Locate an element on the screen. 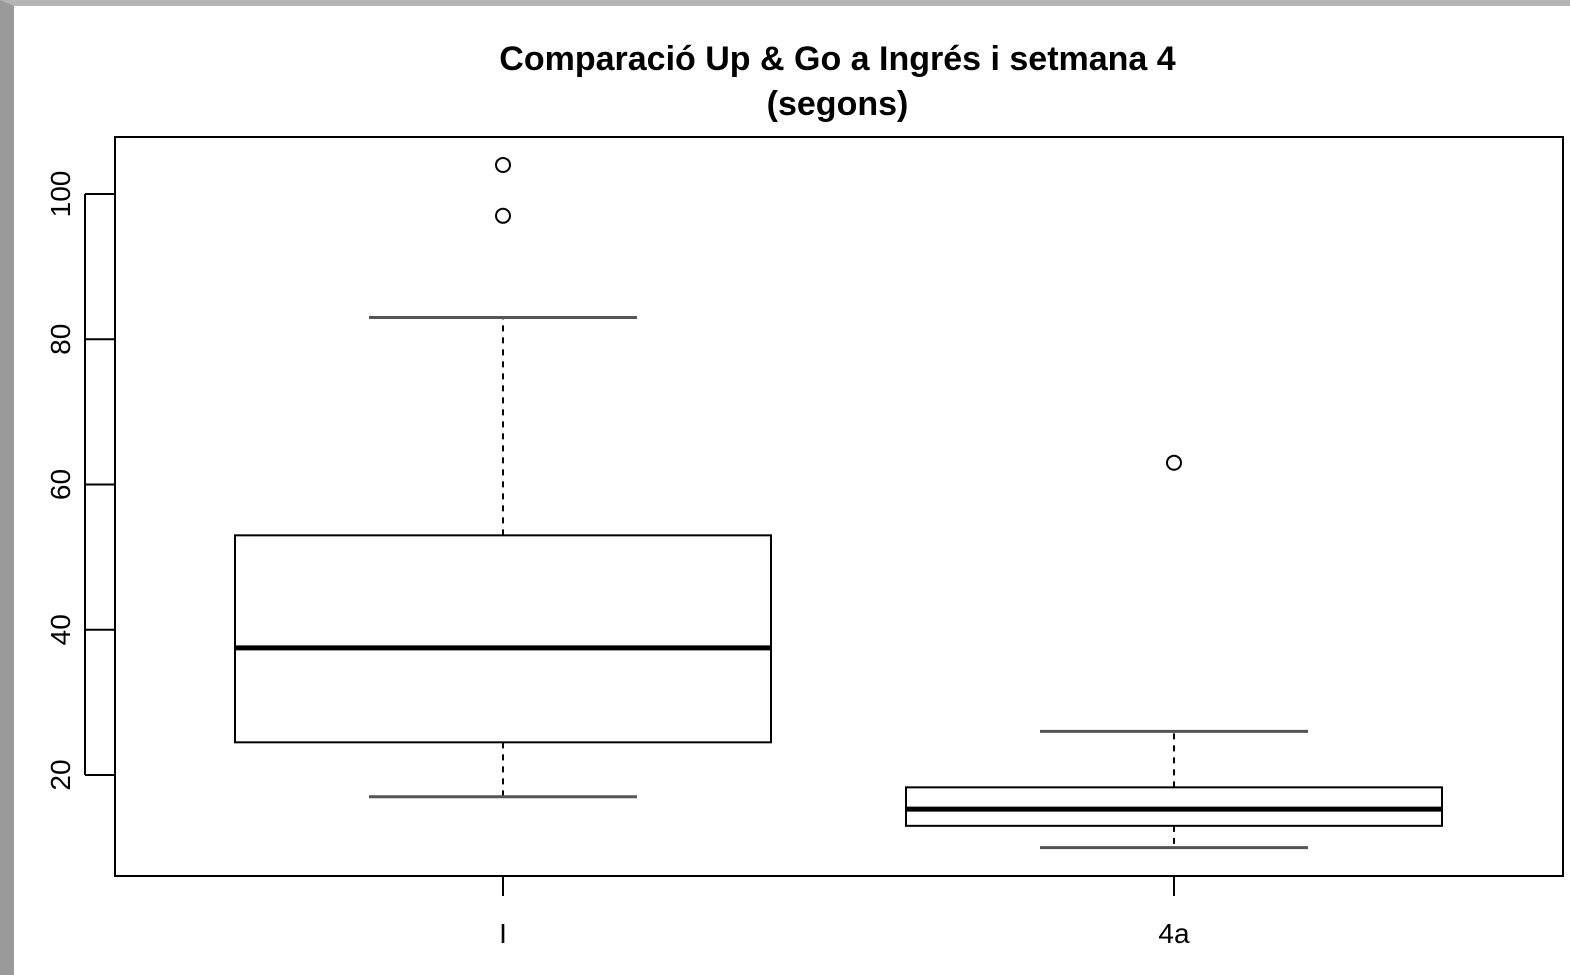  y-tick-label-60: 60 is located at coordinates (60, 484).